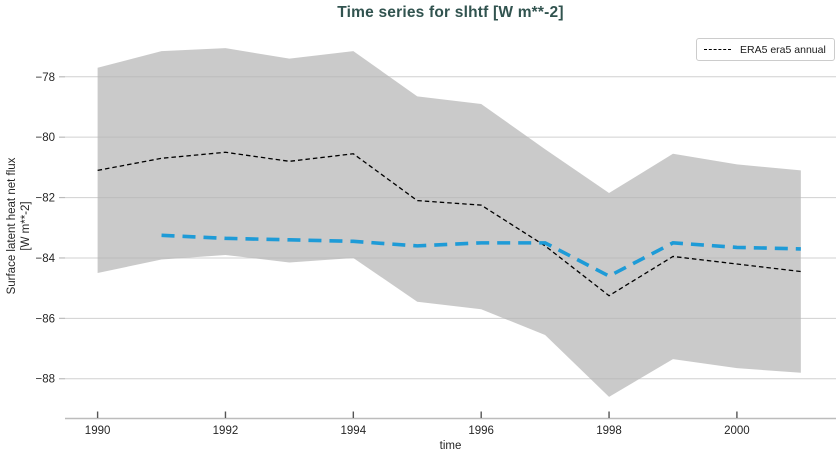 Image resolution: width=840 pixels, height=457 pixels. I want to click on legend: ERA5 era5 annual, so click(765, 49).